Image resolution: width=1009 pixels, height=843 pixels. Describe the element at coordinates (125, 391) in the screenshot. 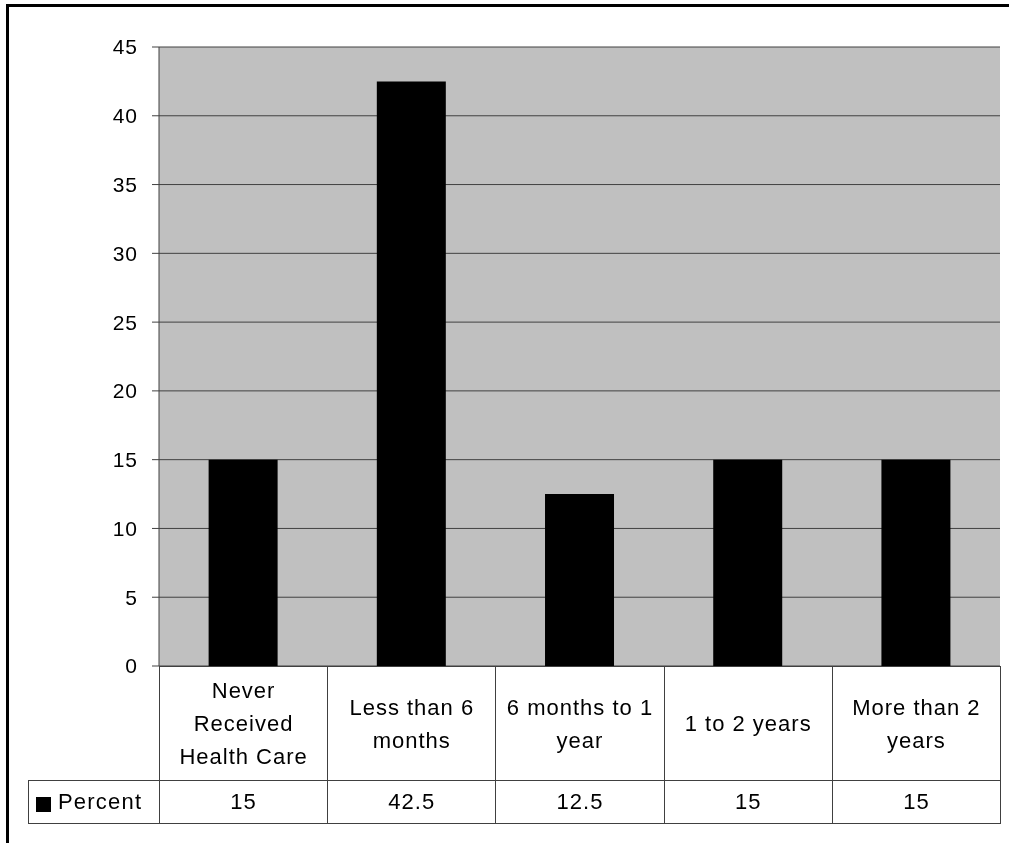

I see `y-tick-label: 20` at that location.